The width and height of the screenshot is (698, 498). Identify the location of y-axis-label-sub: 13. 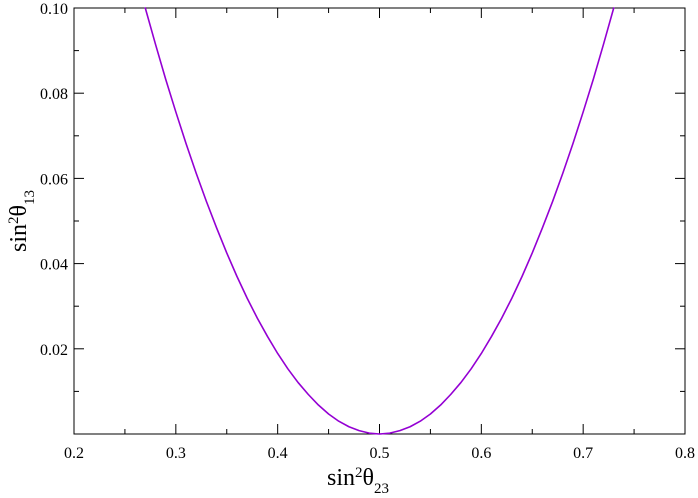
(30, 197).